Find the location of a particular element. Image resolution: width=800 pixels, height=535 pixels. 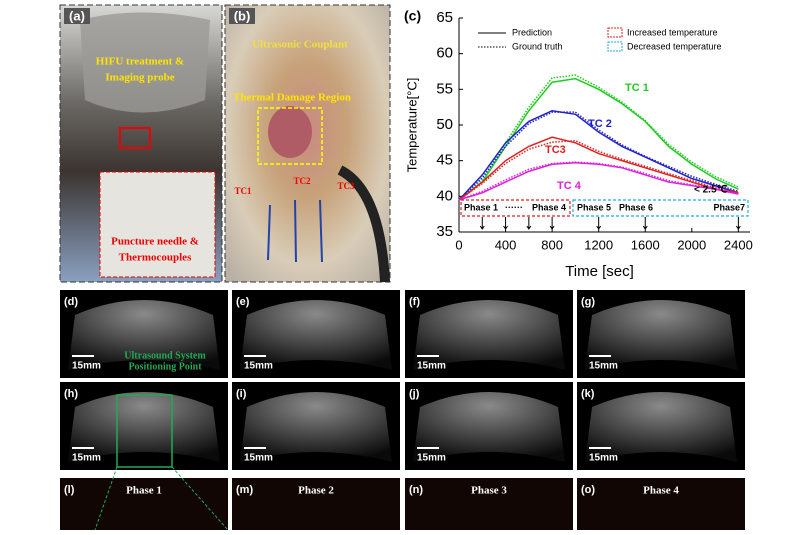

probe is located at coordinates (145, 62).